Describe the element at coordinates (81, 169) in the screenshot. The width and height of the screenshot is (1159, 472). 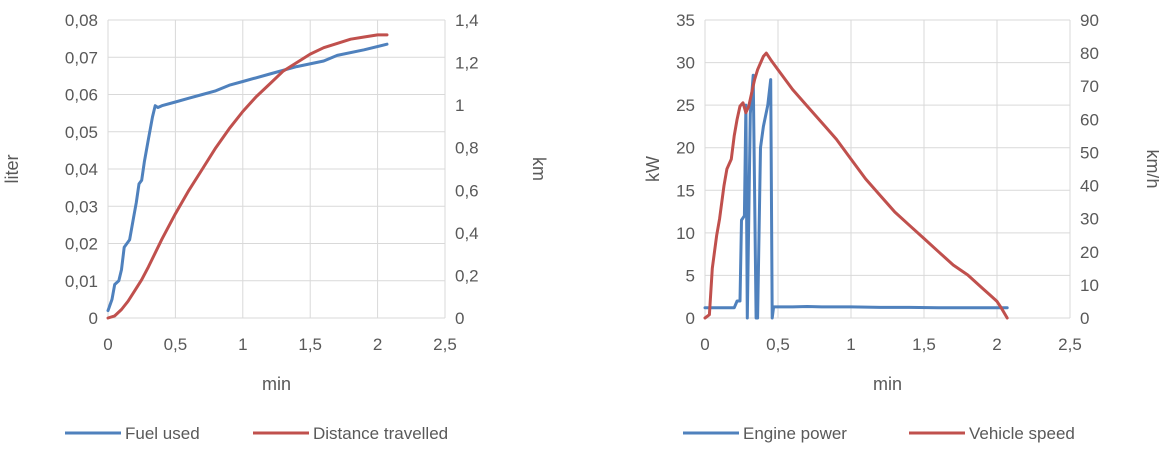
I see `y-tick-label: 0,04` at that location.